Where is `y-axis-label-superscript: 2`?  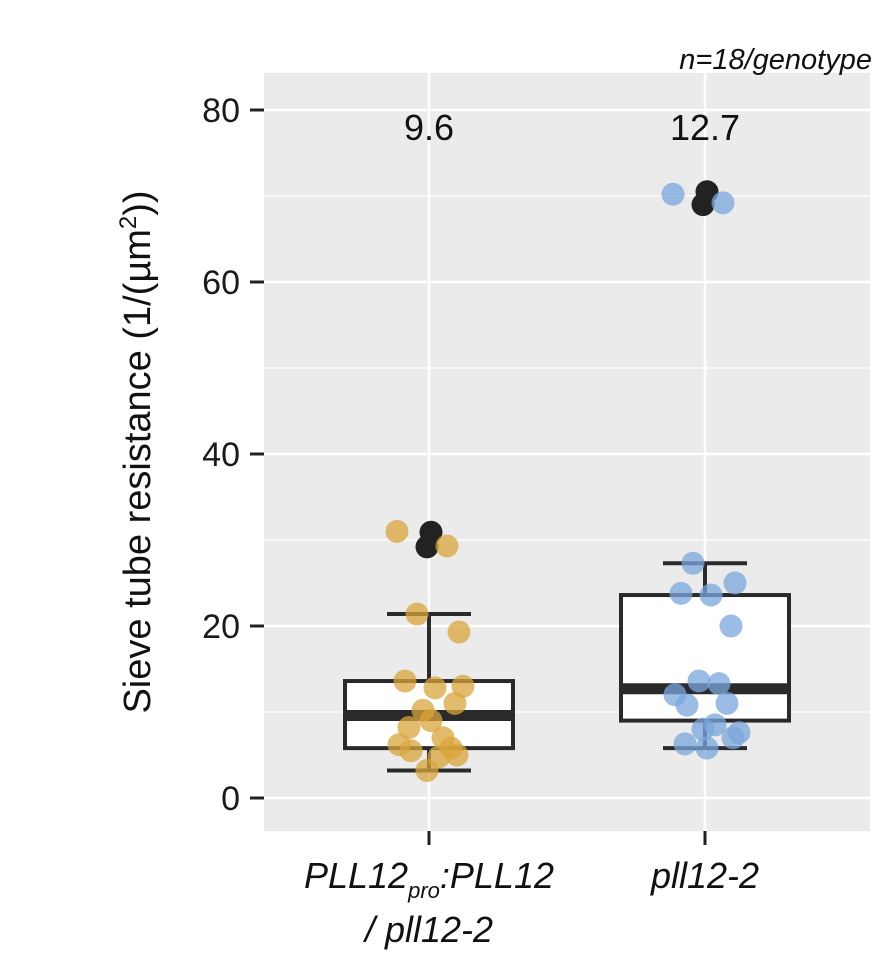 y-axis-label-superscript: 2 is located at coordinates (128, 222).